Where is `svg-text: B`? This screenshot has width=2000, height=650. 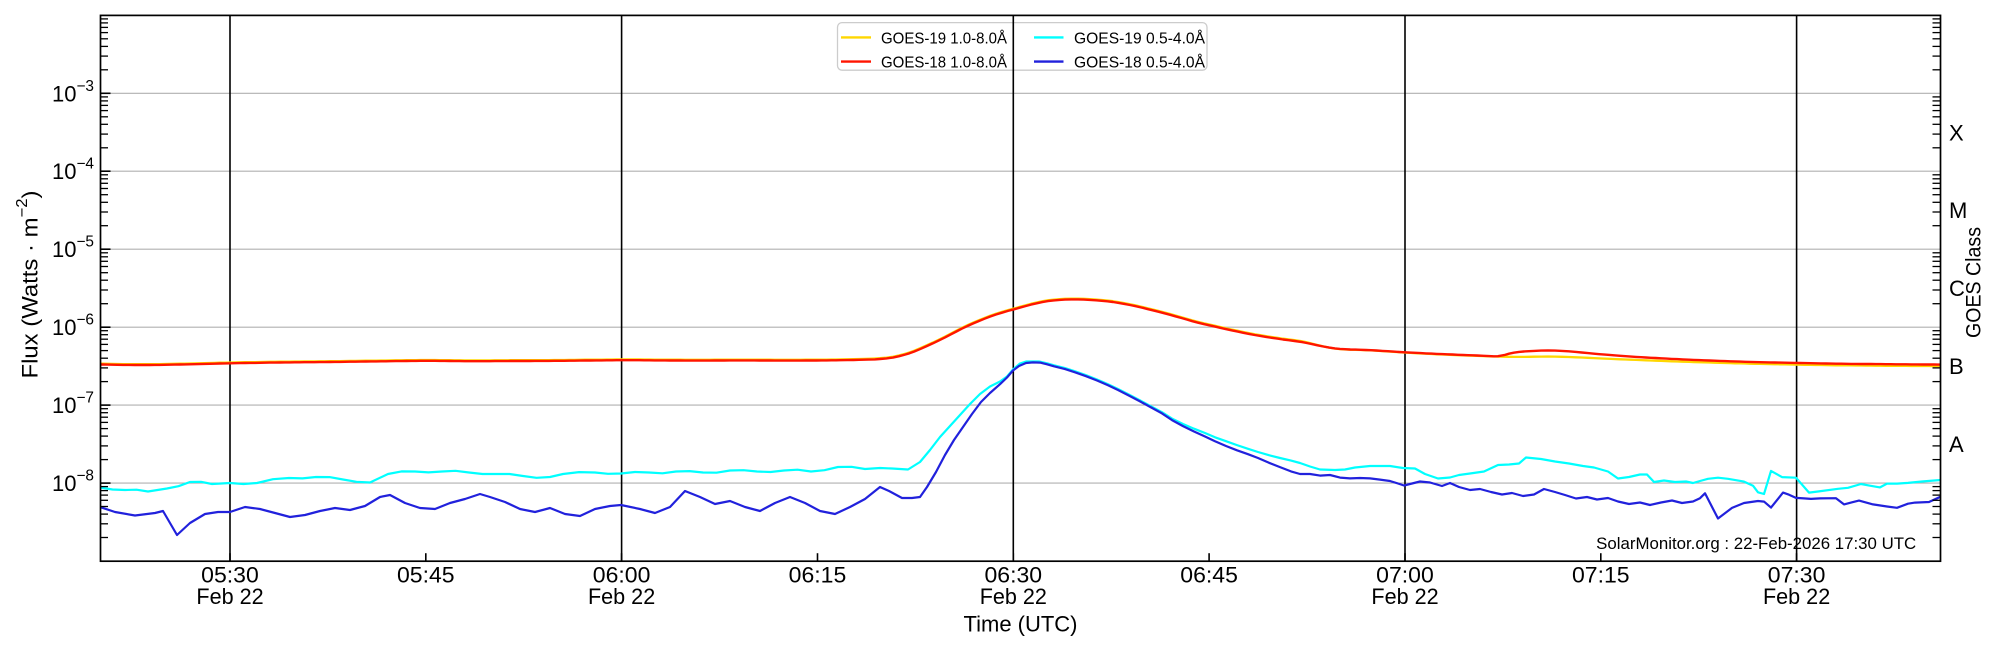
svg-text: B is located at coordinates (1956, 366).